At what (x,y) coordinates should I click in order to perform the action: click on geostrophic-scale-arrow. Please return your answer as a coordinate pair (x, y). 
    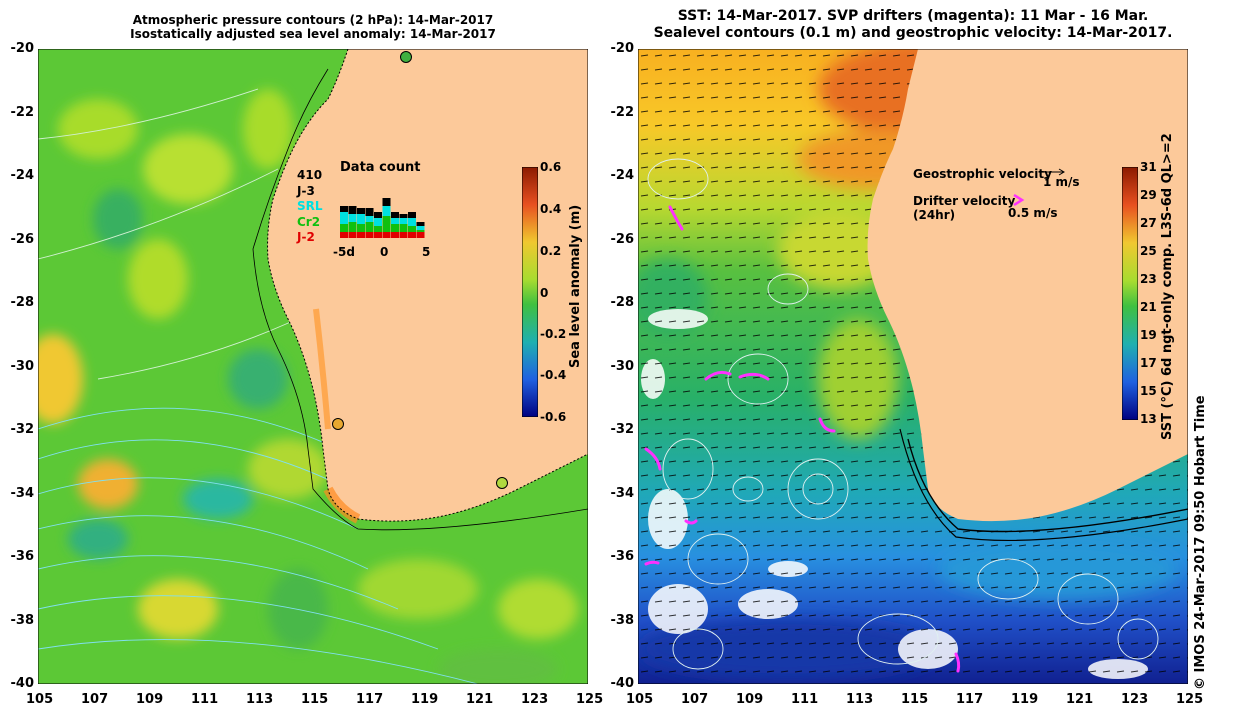
    Looking at the image, I should click on (1053, 172).